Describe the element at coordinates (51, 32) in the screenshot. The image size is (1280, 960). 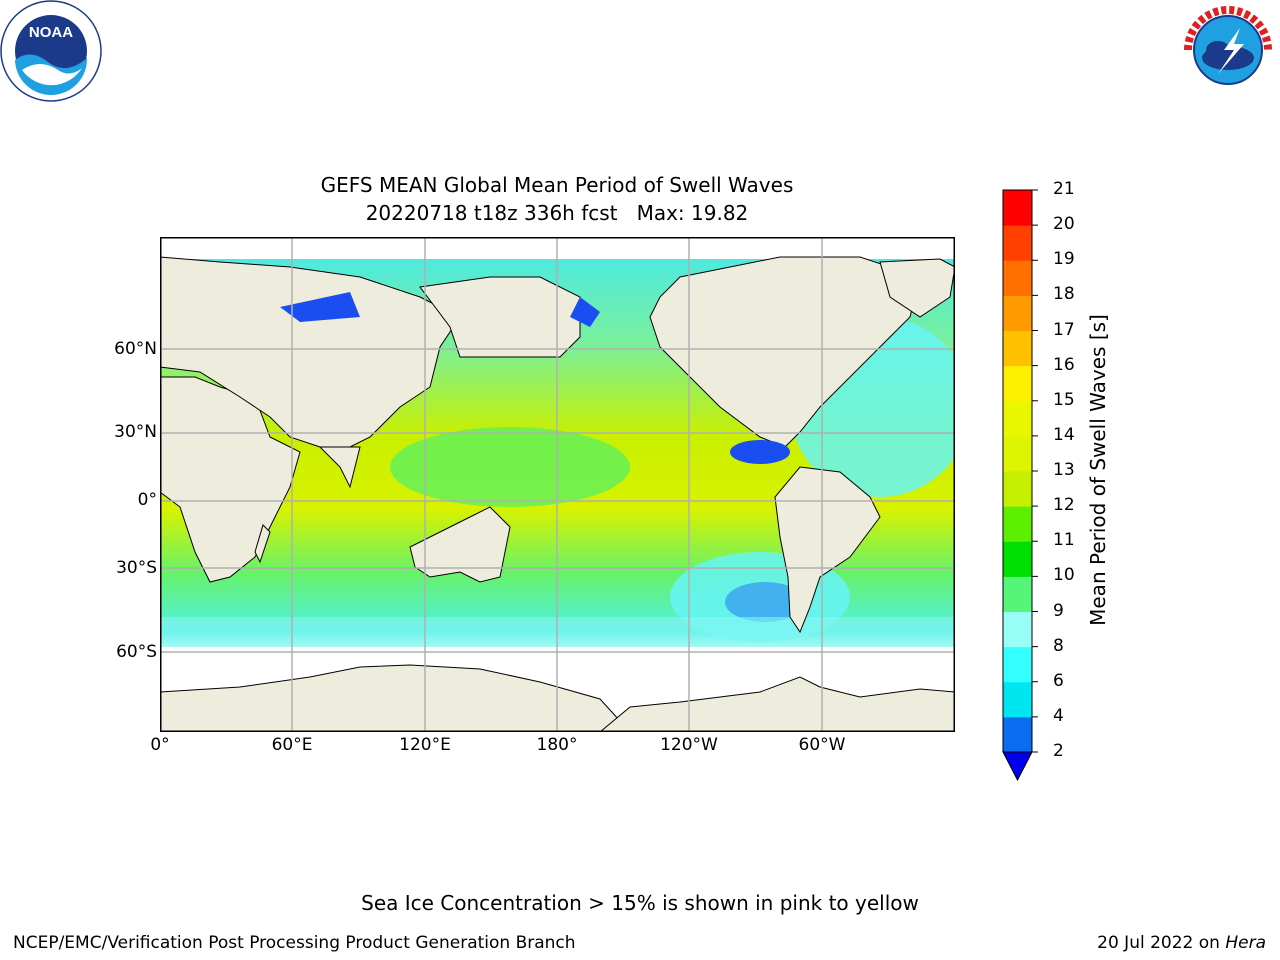
I see `noaa-logo-text: NOAA` at that location.